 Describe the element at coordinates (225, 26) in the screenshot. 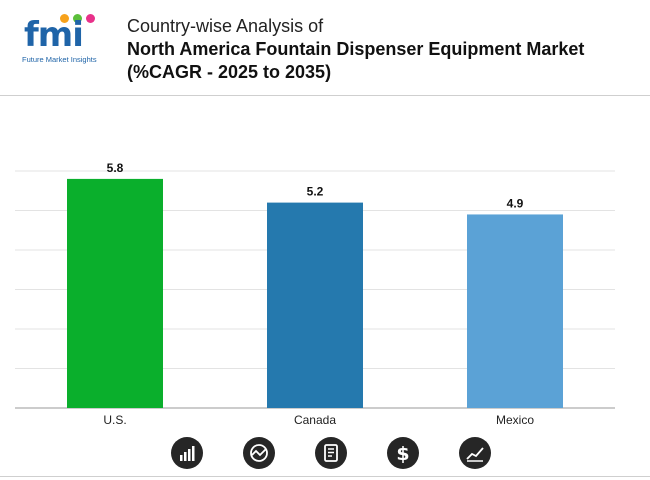

I see `chart-title-line-1: Country-wise Analysis of` at that location.